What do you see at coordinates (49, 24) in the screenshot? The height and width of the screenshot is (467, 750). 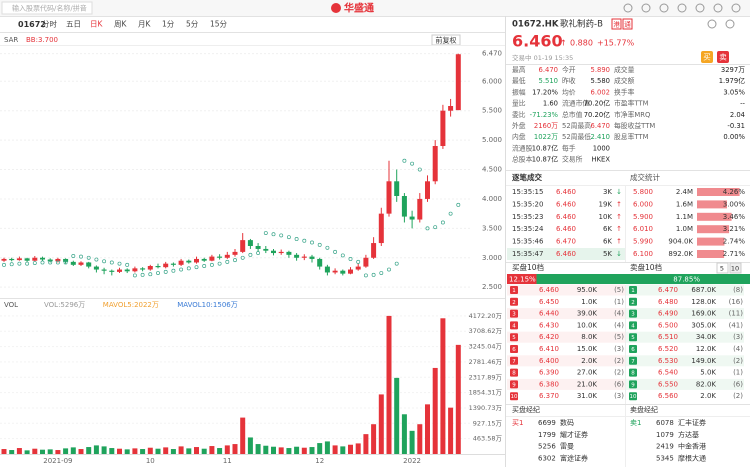 I see `period-tab: 分时` at bounding box center [49, 24].